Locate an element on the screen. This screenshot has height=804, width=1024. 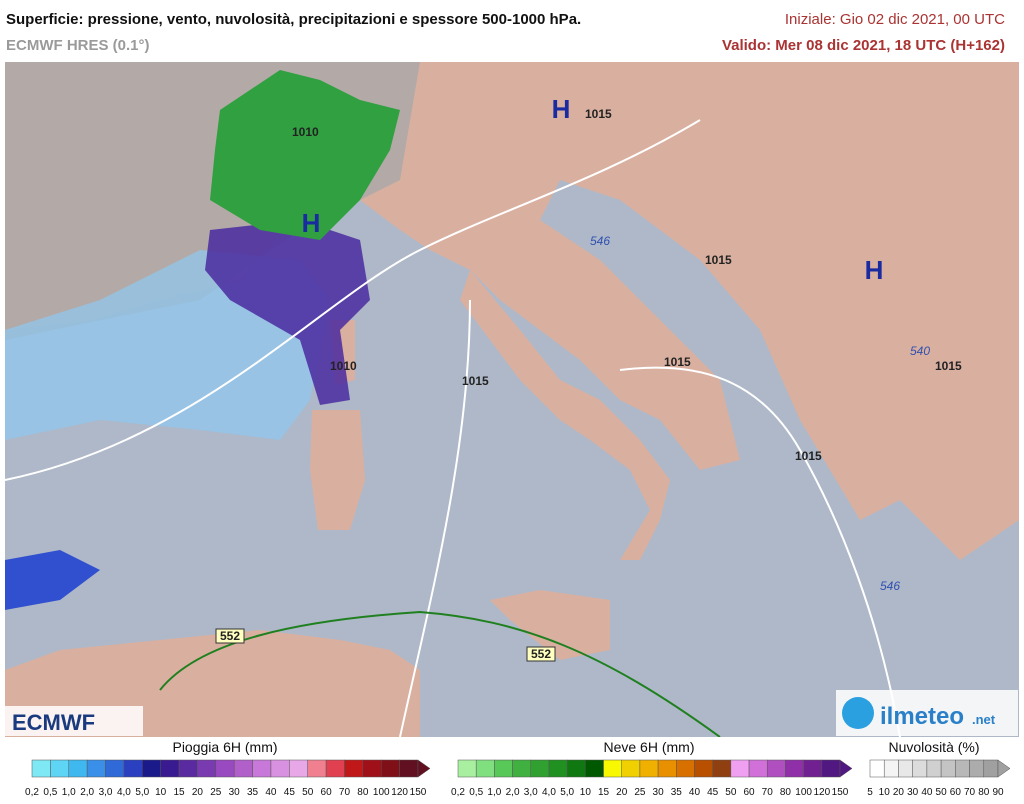
initial-time: Iniziale: Gio 02 dic 2021, 00 UTC is located at coordinates (895, 19).